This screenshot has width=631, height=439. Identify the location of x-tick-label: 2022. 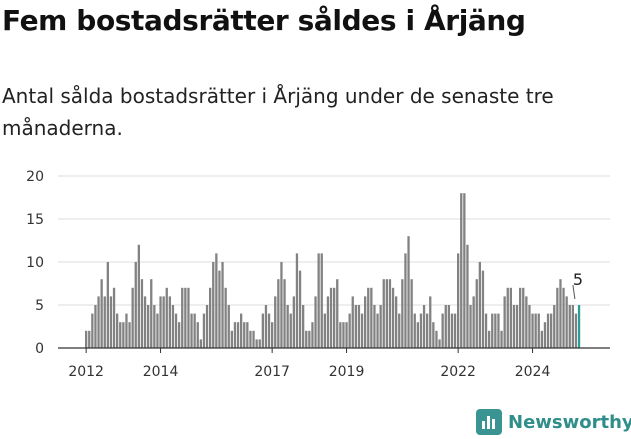
(458, 372).